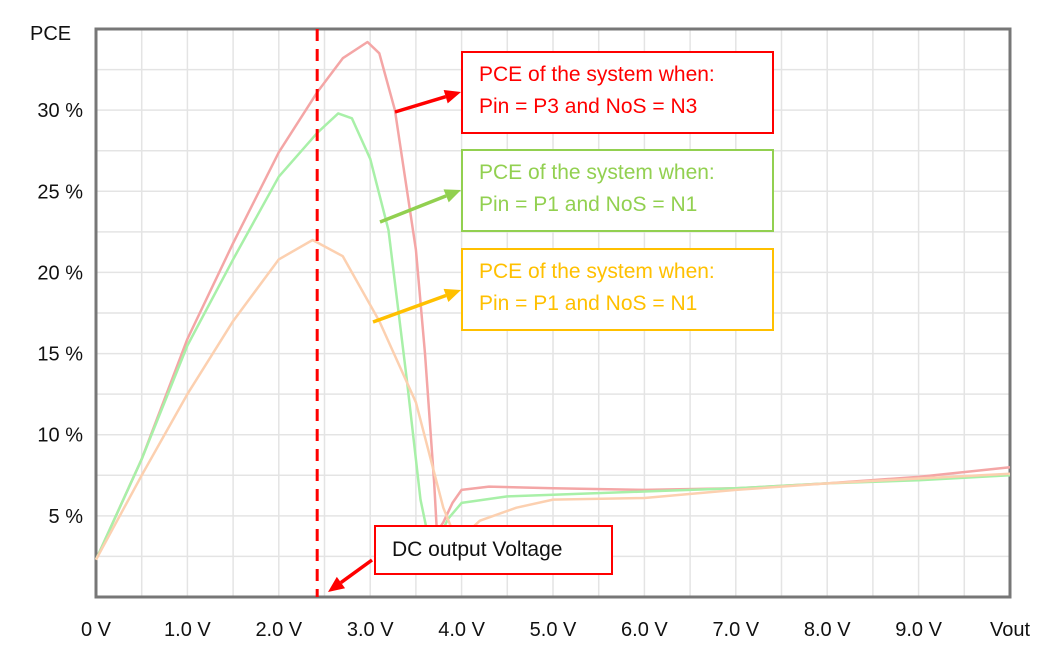 This screenshot has width=1056, height=656. Describe the element at coordinates (461, 630) in the screenshot. I see `x-tick-label: 4.0 V` at that location.